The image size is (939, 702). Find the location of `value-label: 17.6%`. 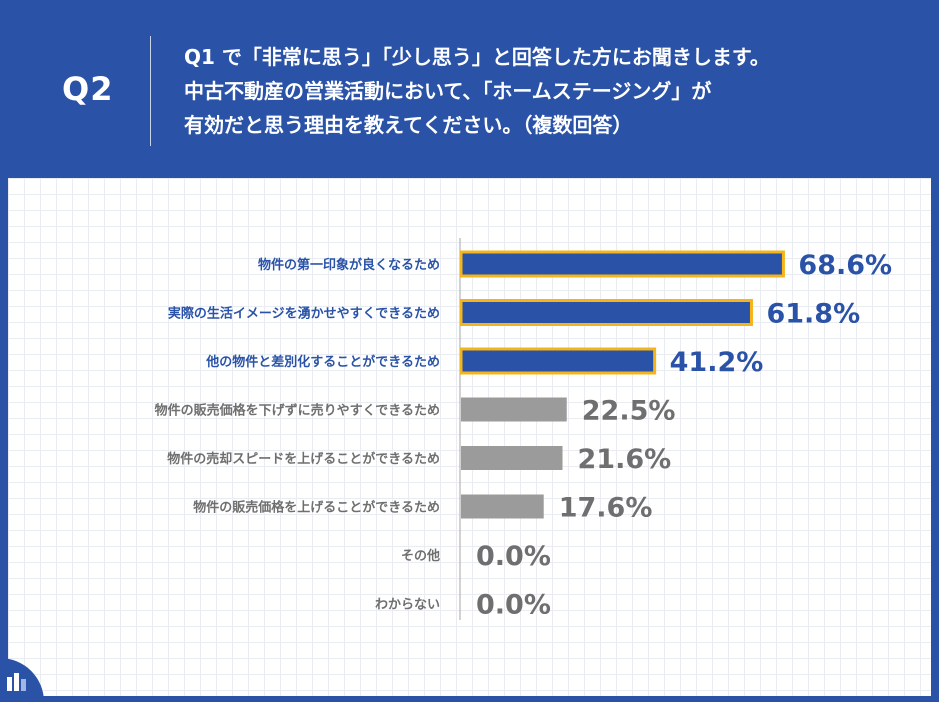

value-label: 17.6% is located at coordinates (606, 508).